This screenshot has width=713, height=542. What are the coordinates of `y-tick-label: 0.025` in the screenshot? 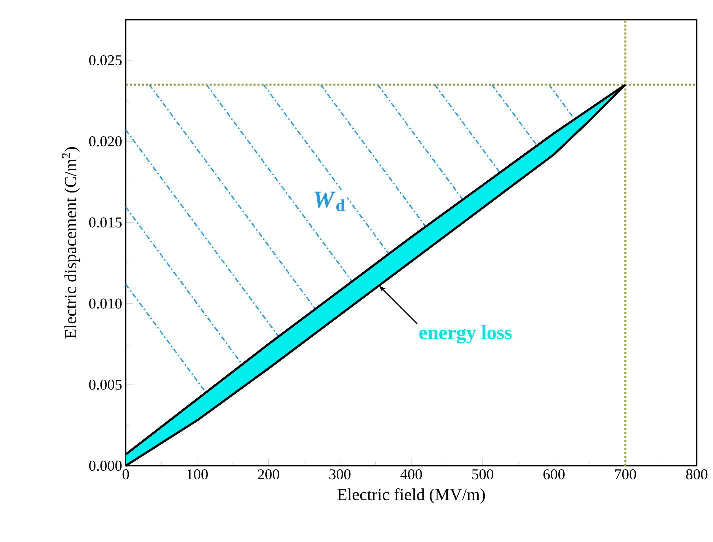 It's located at (105, 60).